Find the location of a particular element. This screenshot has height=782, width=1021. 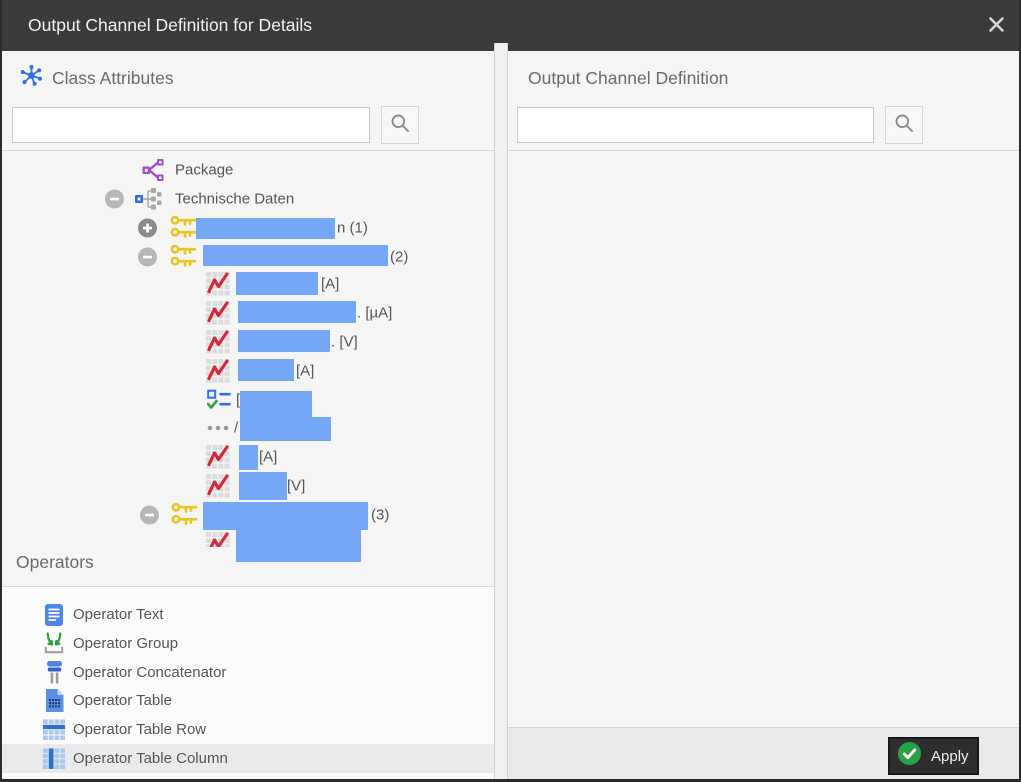

tree-row: . [V] is located at coordinates (248, 341).